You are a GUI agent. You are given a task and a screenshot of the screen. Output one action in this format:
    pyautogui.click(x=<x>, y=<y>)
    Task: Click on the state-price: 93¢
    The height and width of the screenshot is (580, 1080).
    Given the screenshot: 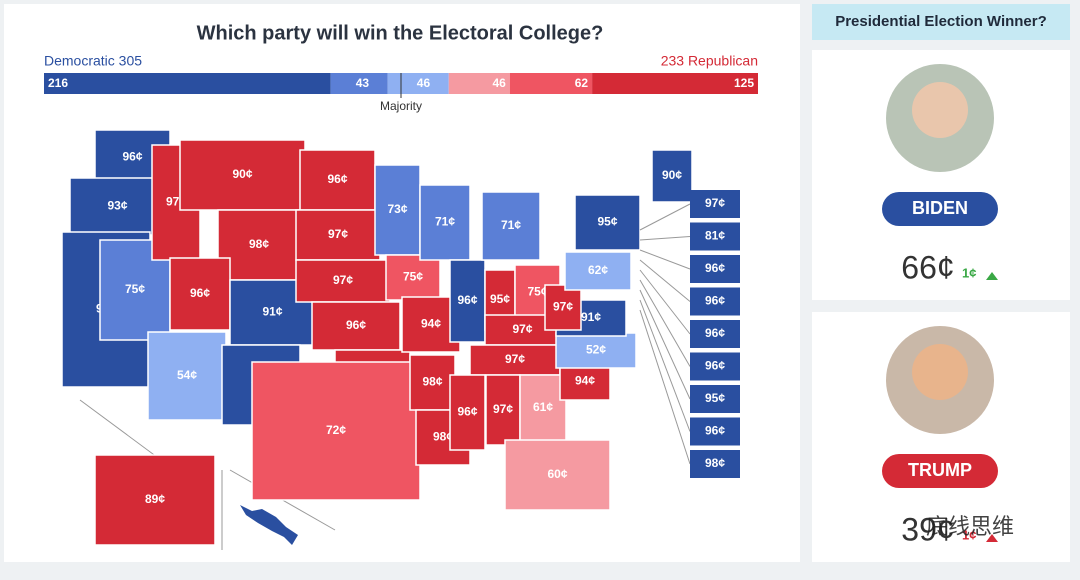 What is the action you would take?
    pyautogui.click(x=117, y=206)
    